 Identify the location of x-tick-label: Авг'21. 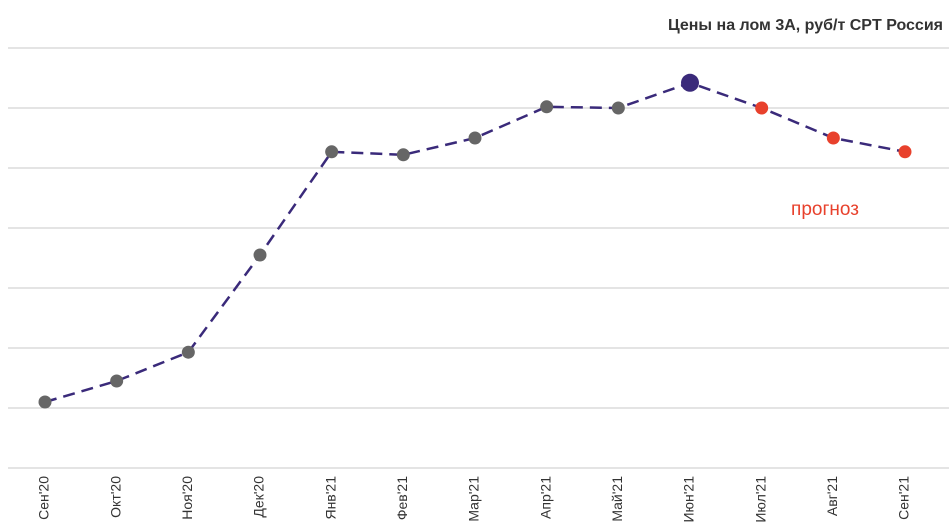
(832, 496).